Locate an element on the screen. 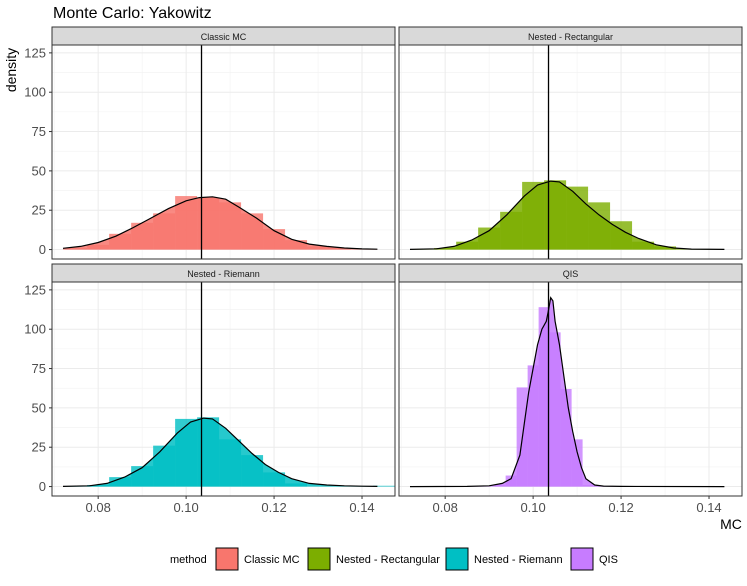 The width and height of the screenshot is (747, 586). legend-item-nested-riemann: Nested - Riemann is located at coordinates (504, 559).